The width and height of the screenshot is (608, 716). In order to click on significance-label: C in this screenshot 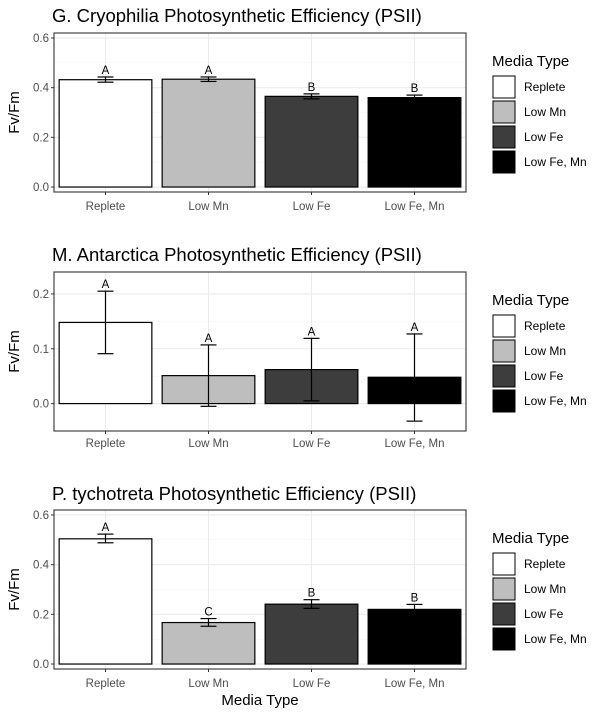, I will do `click(208, 613)`.